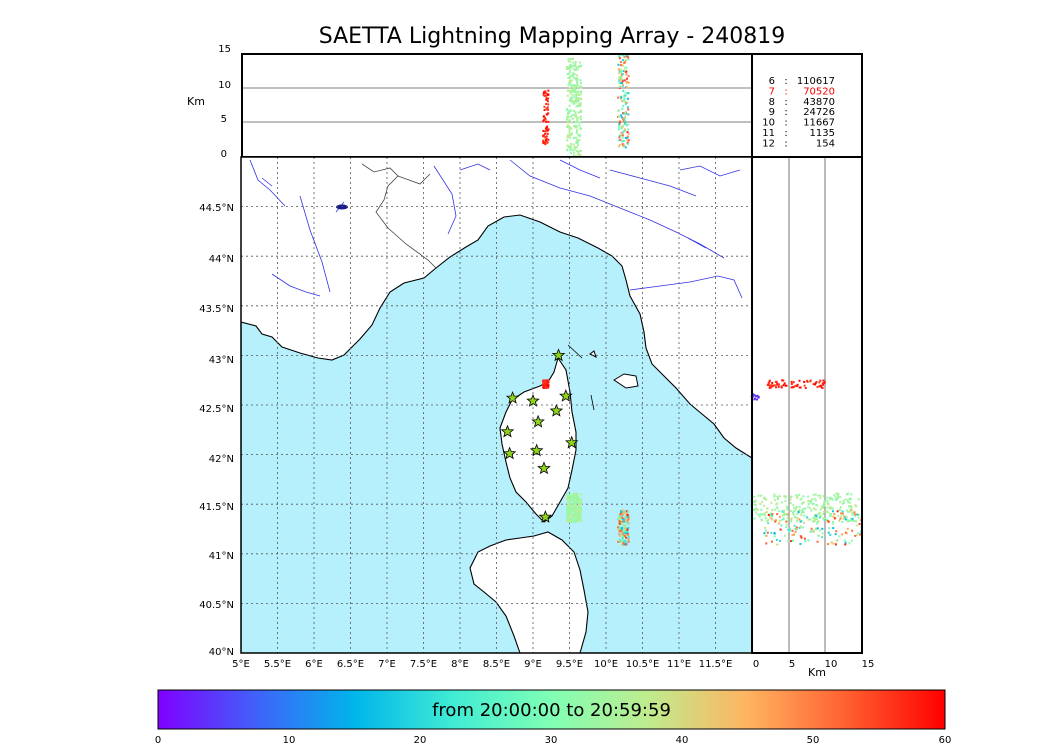 The height and width of the screenshot is (750, 1050). Describe the element at coordinates (716, 664) in the screenshot. I see `lon-tick: 11.5°E` at that location.